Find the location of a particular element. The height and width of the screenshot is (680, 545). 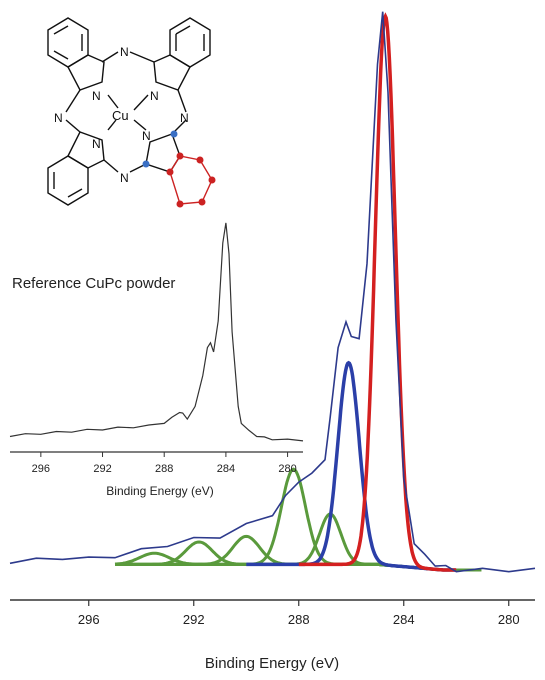

inset-x-ticks: 296 292 288 284 280 is located at coordinates (164, 463).